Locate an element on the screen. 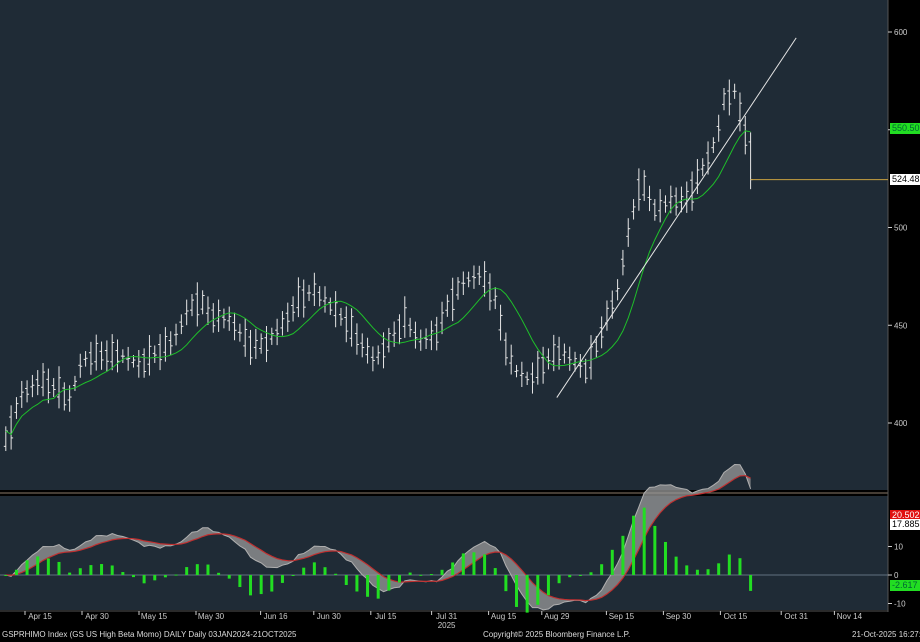 The image size is (920, 642). x-tick-label: Aug 15 is located at coordinates (504, 616).